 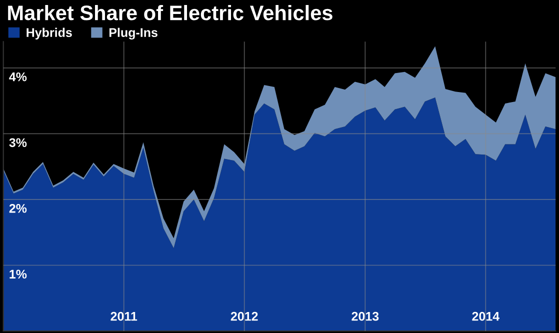 I want to click on y-tick-label: 1%, so click(x=18, y=274).